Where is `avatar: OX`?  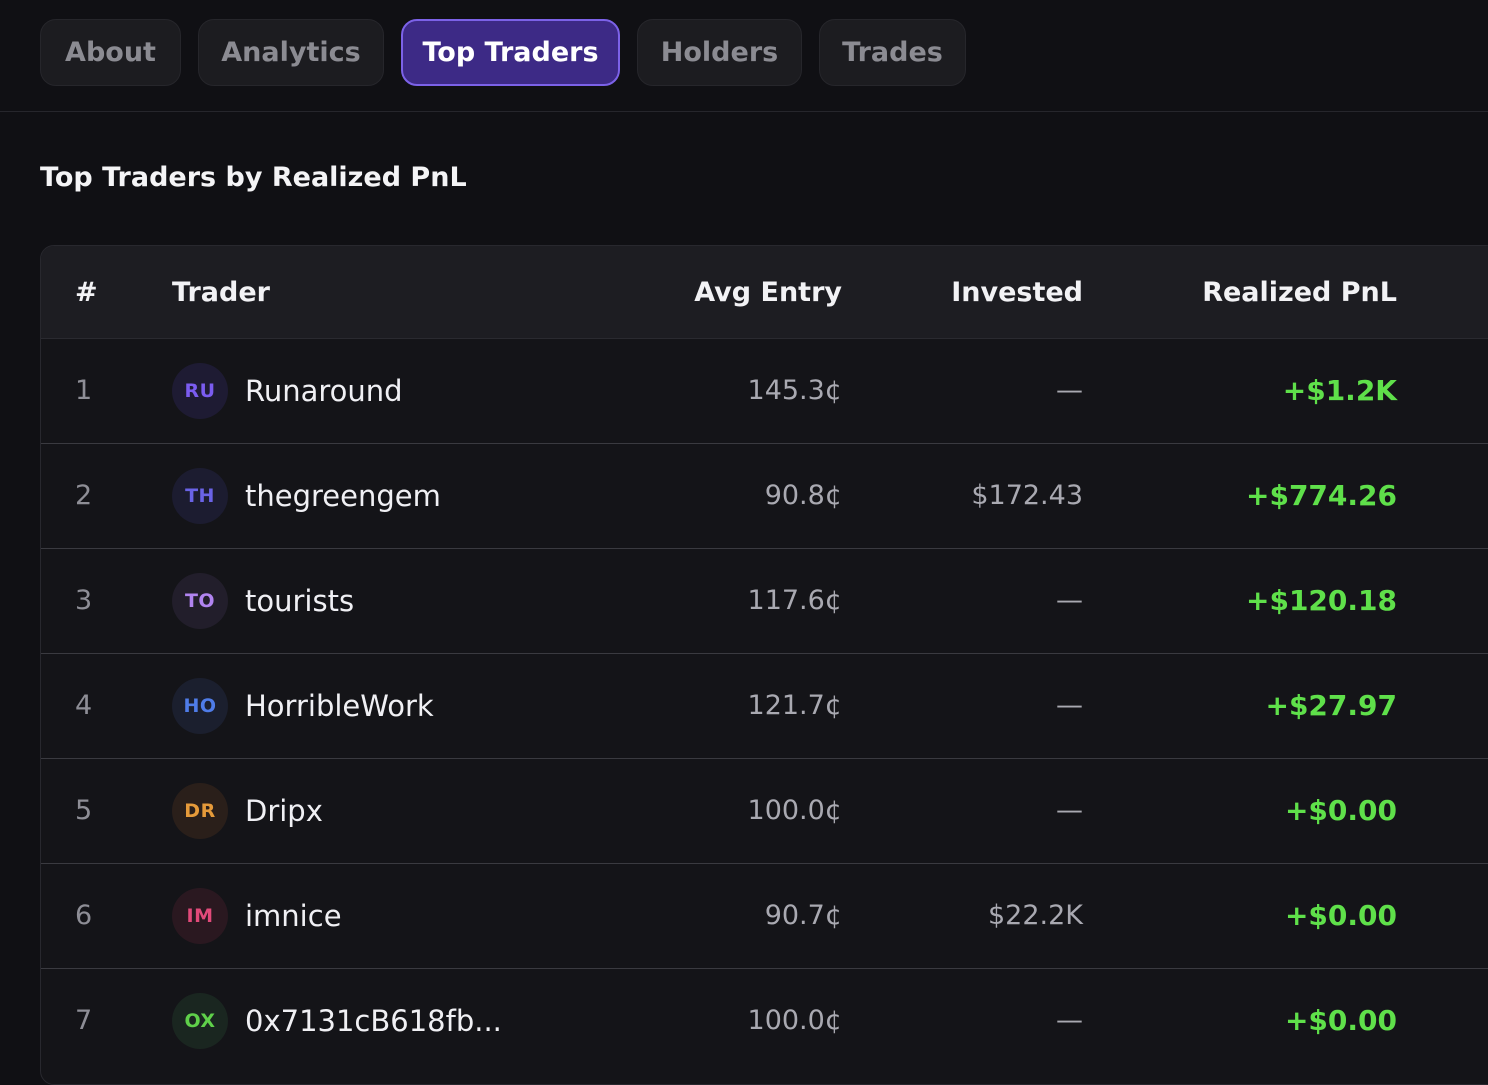
avatar: OX is located at coordinates (200, 1021).